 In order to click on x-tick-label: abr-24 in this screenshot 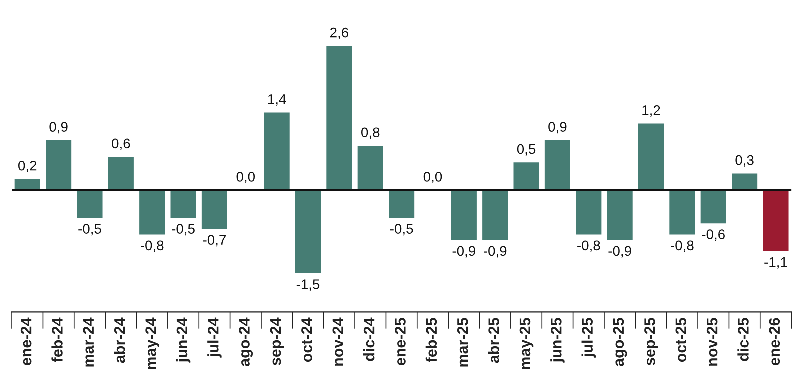, I will do `click(120, 341)`.